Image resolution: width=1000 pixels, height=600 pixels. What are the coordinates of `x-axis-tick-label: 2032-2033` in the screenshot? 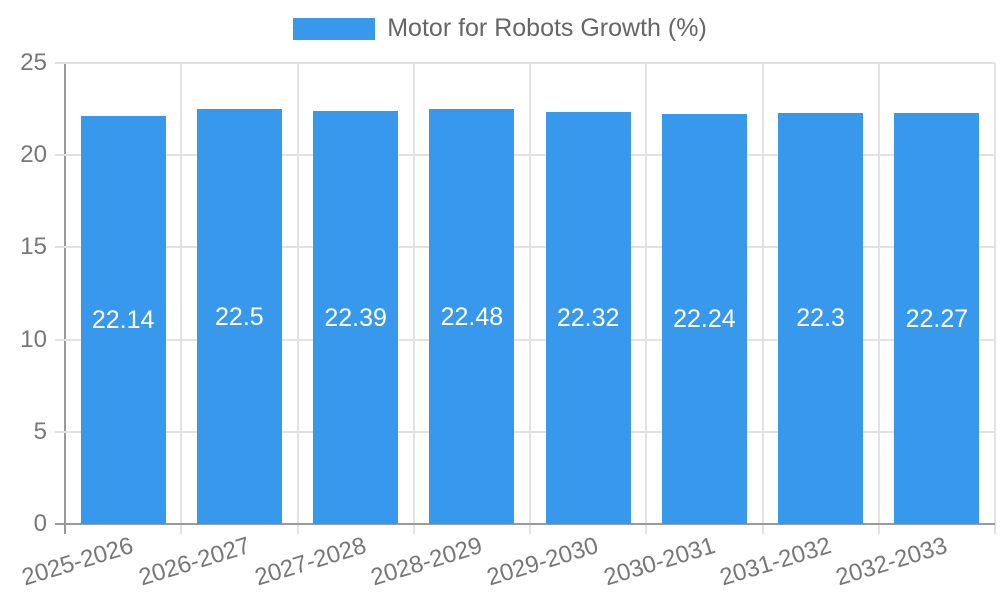 It's located at (891, 562).